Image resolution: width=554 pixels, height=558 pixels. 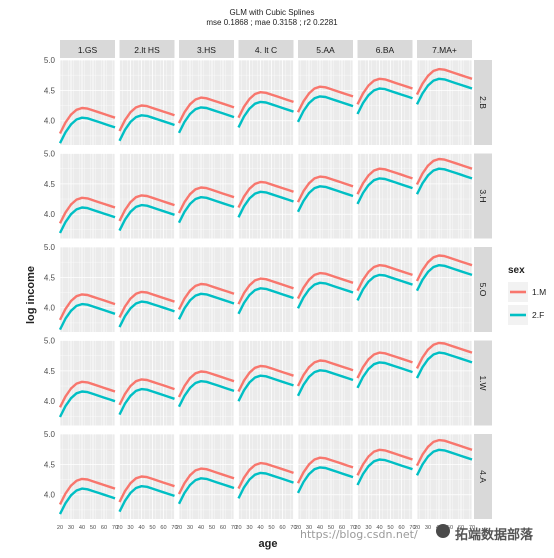 What do you see at coordinates (31, 295) in the screenshot?
I see `y-axis-title: log income` at bounding box center [31, 295].